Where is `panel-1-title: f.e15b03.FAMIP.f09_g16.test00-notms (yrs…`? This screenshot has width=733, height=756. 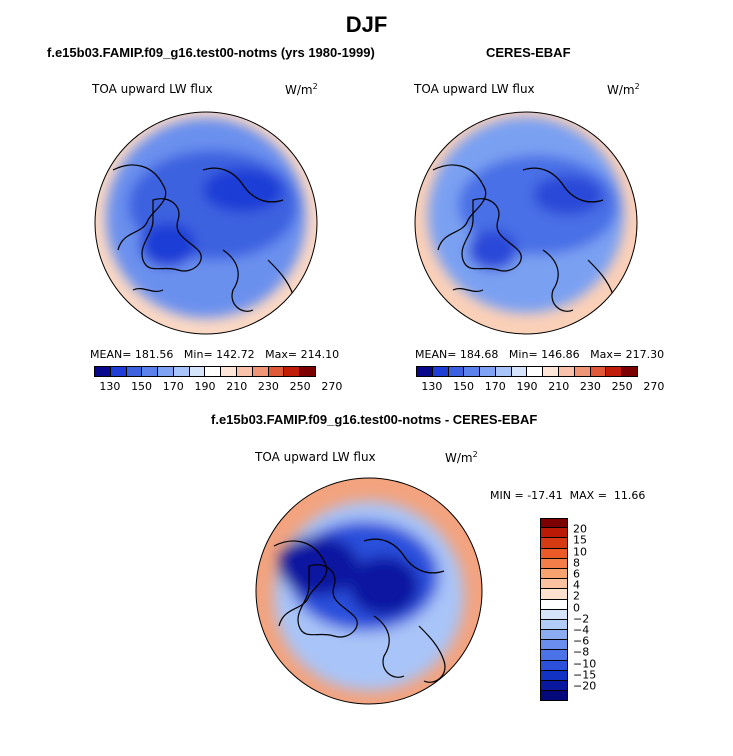 panel-1-title: f.e15b03.FAMIP.f09_g16.test00-notms (yrs… is located at coordinates (211, 52).